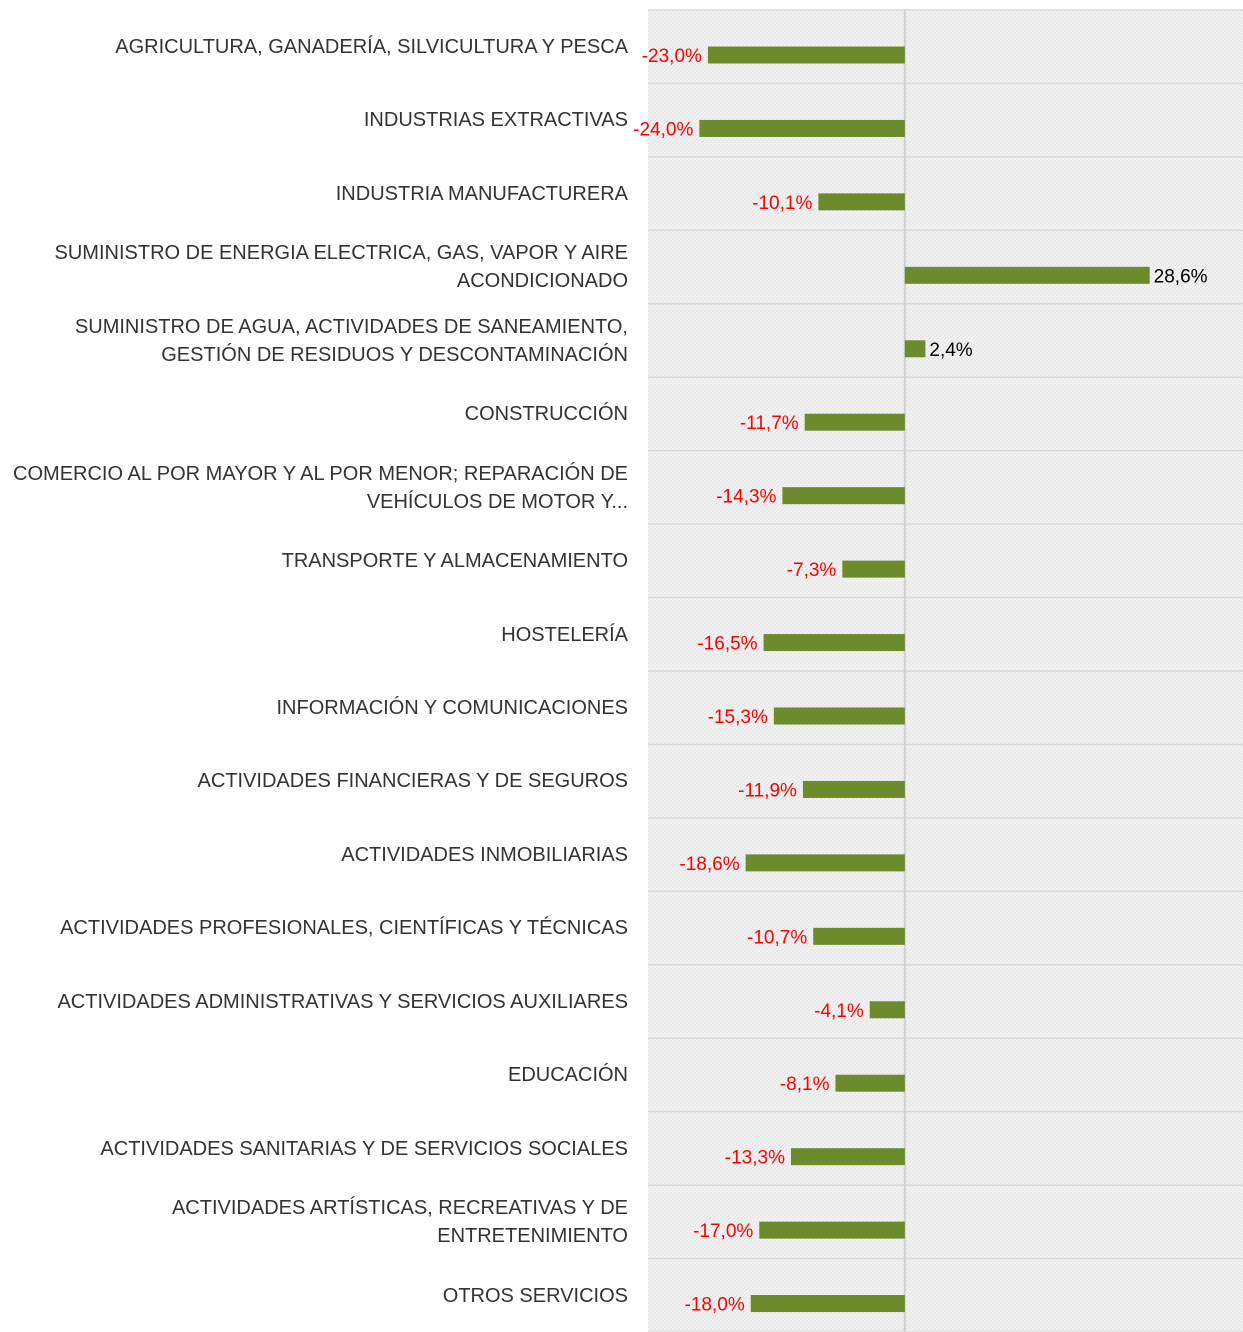  I want to click on data-label: -11,9%, so click(767, 790).